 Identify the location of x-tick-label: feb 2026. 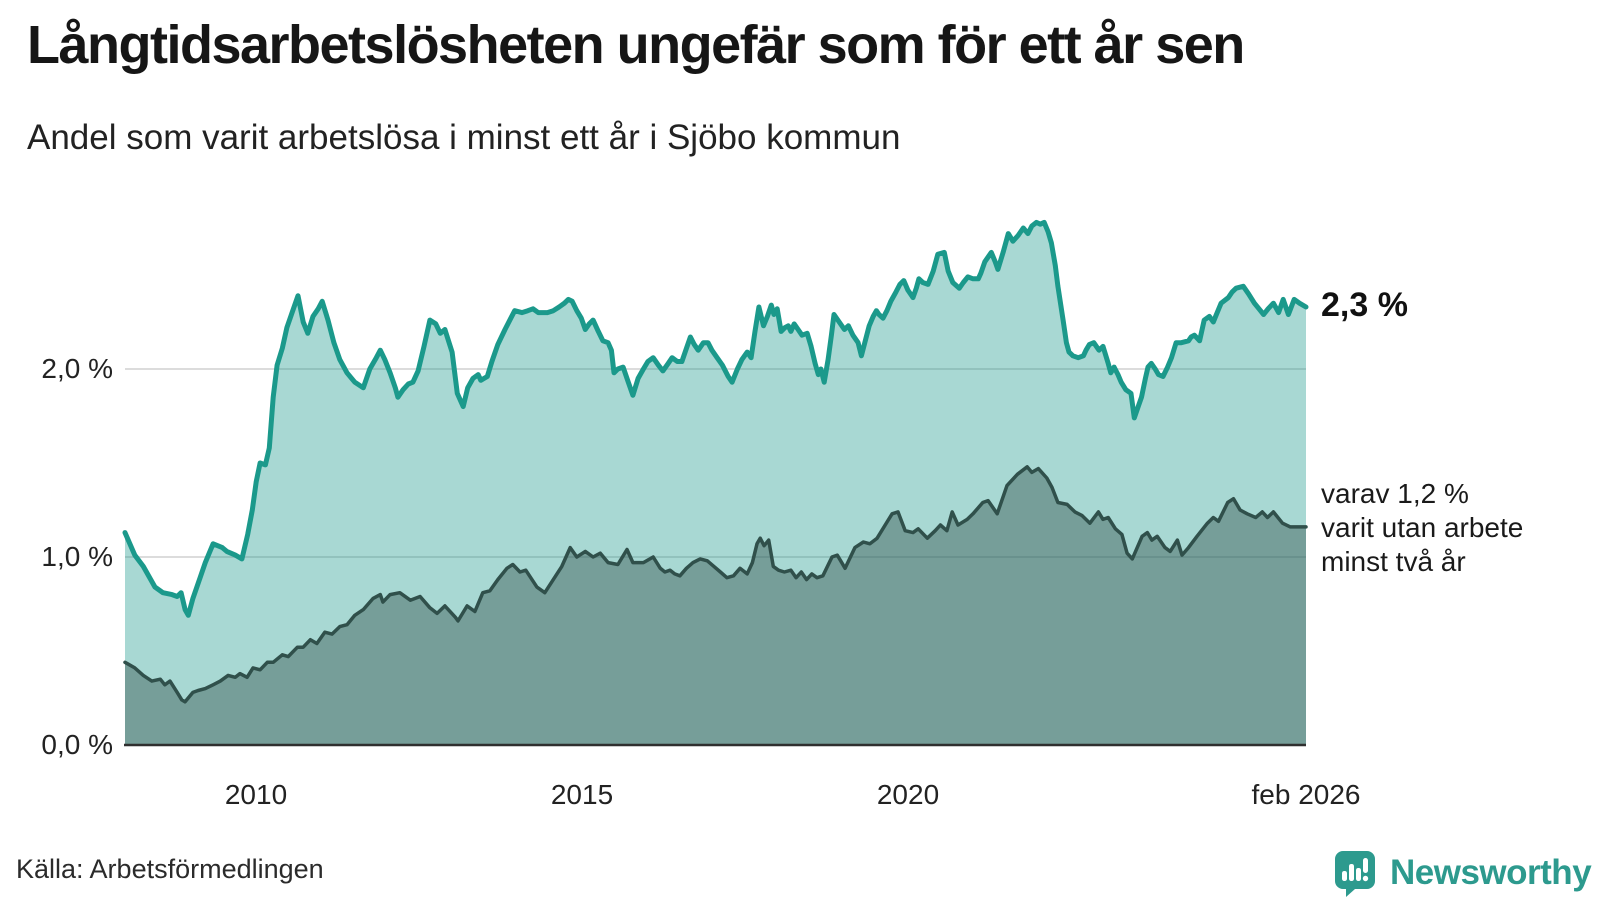
(1306, 794).